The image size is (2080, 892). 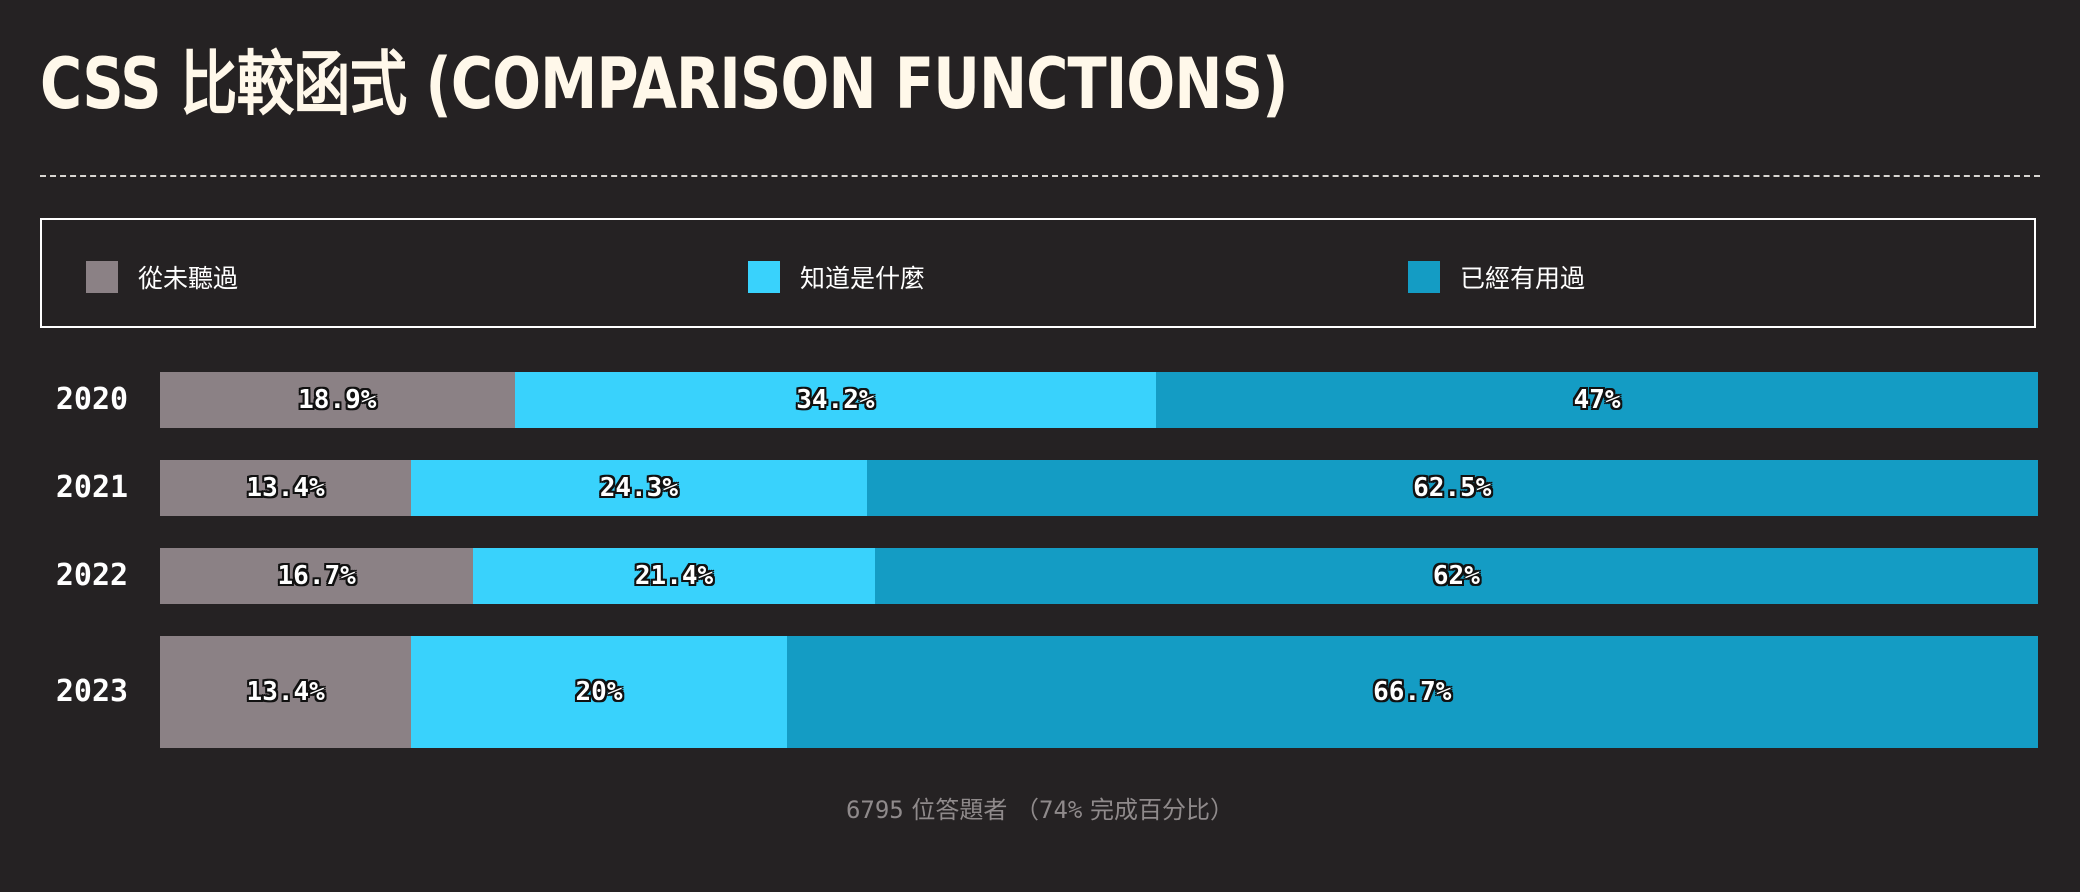 I want to click on bar-value-label: 21.4%, so click(x=674, y=576).